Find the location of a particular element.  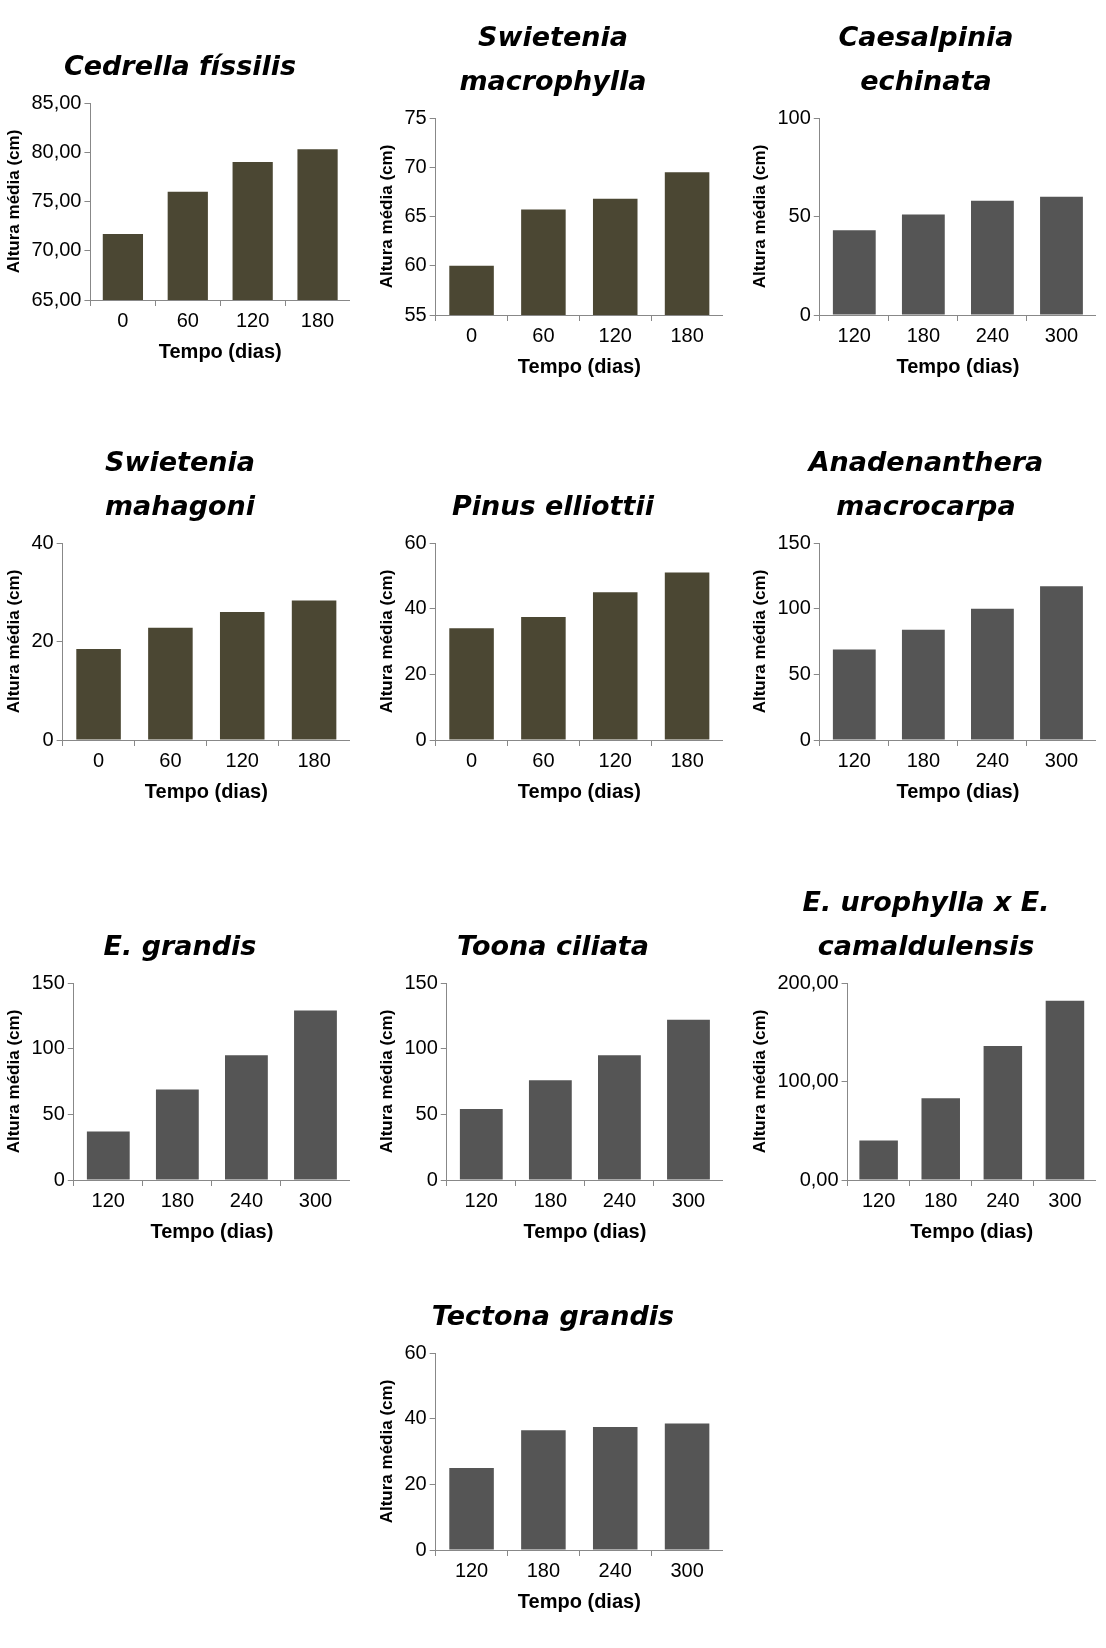

y-tick-label: 200,00 is located at coordinates (808, 981).